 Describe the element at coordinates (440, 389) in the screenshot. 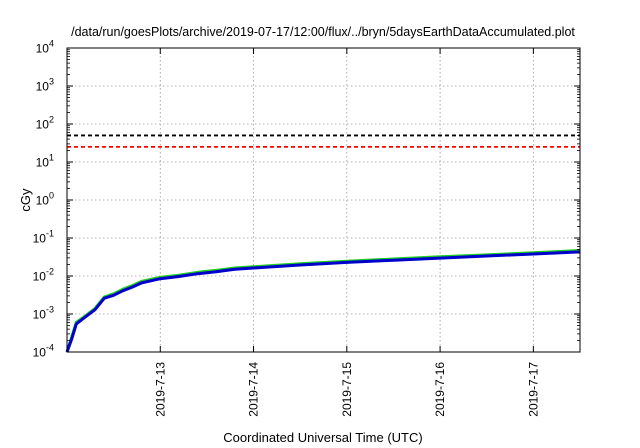

I see `x-tick-label: 2019-7-16` at that location.